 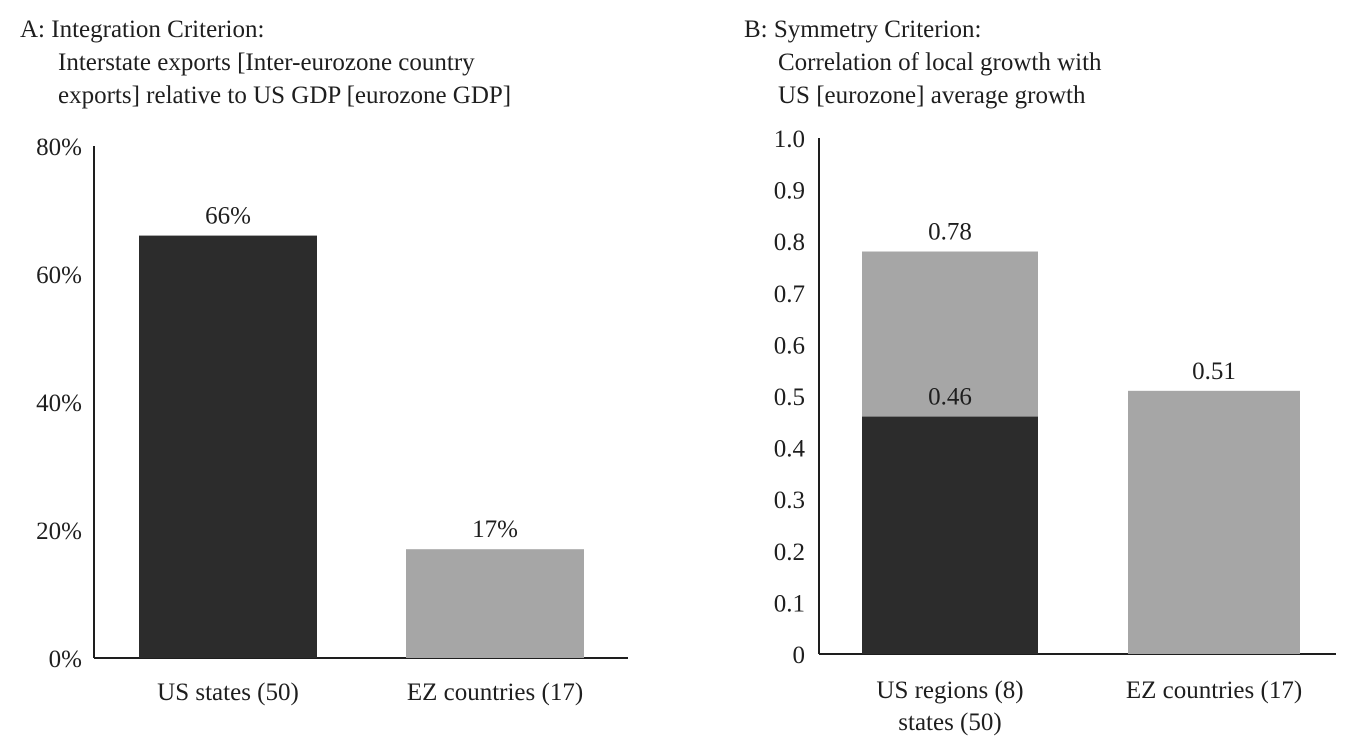 I want to click on panel-a-title-line1: A: Integration Criterion:, so click(x=142, y=29).